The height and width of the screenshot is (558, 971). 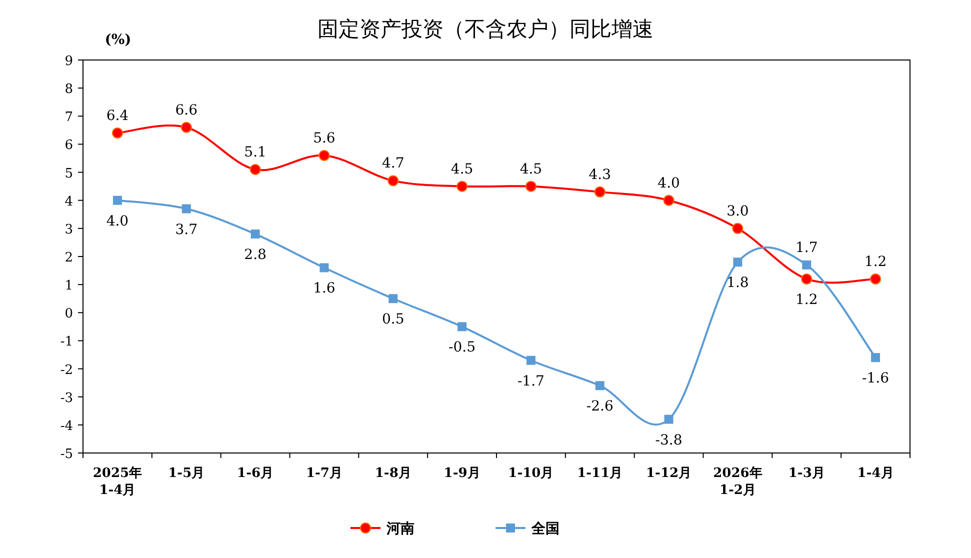 I want to click on y-axis-title: (%), so click(x=118, y=40).